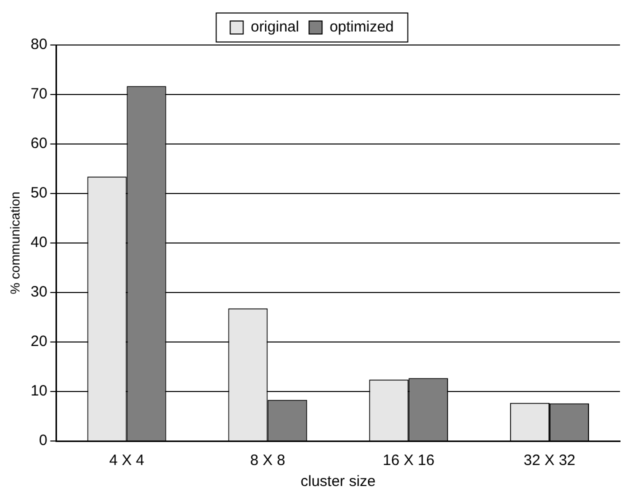 Image resolution: width=636 pixels, height=497 pixels. Describe the element at coordinates (275, 27) in the screenshot. I see `legend-label: original` at that location.